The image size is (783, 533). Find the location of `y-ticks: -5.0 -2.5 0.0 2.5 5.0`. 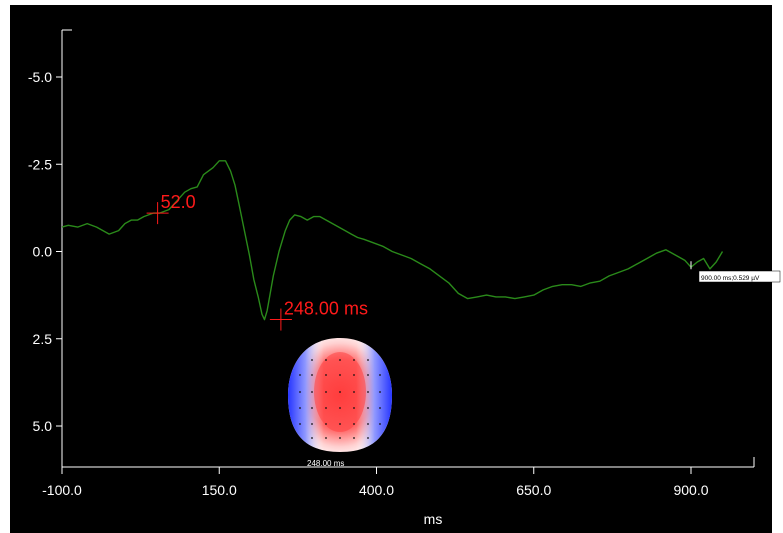

y-ticks: -5.0 -2.5 0.0 2.5 5.0 is located at coordinates (45, 251).